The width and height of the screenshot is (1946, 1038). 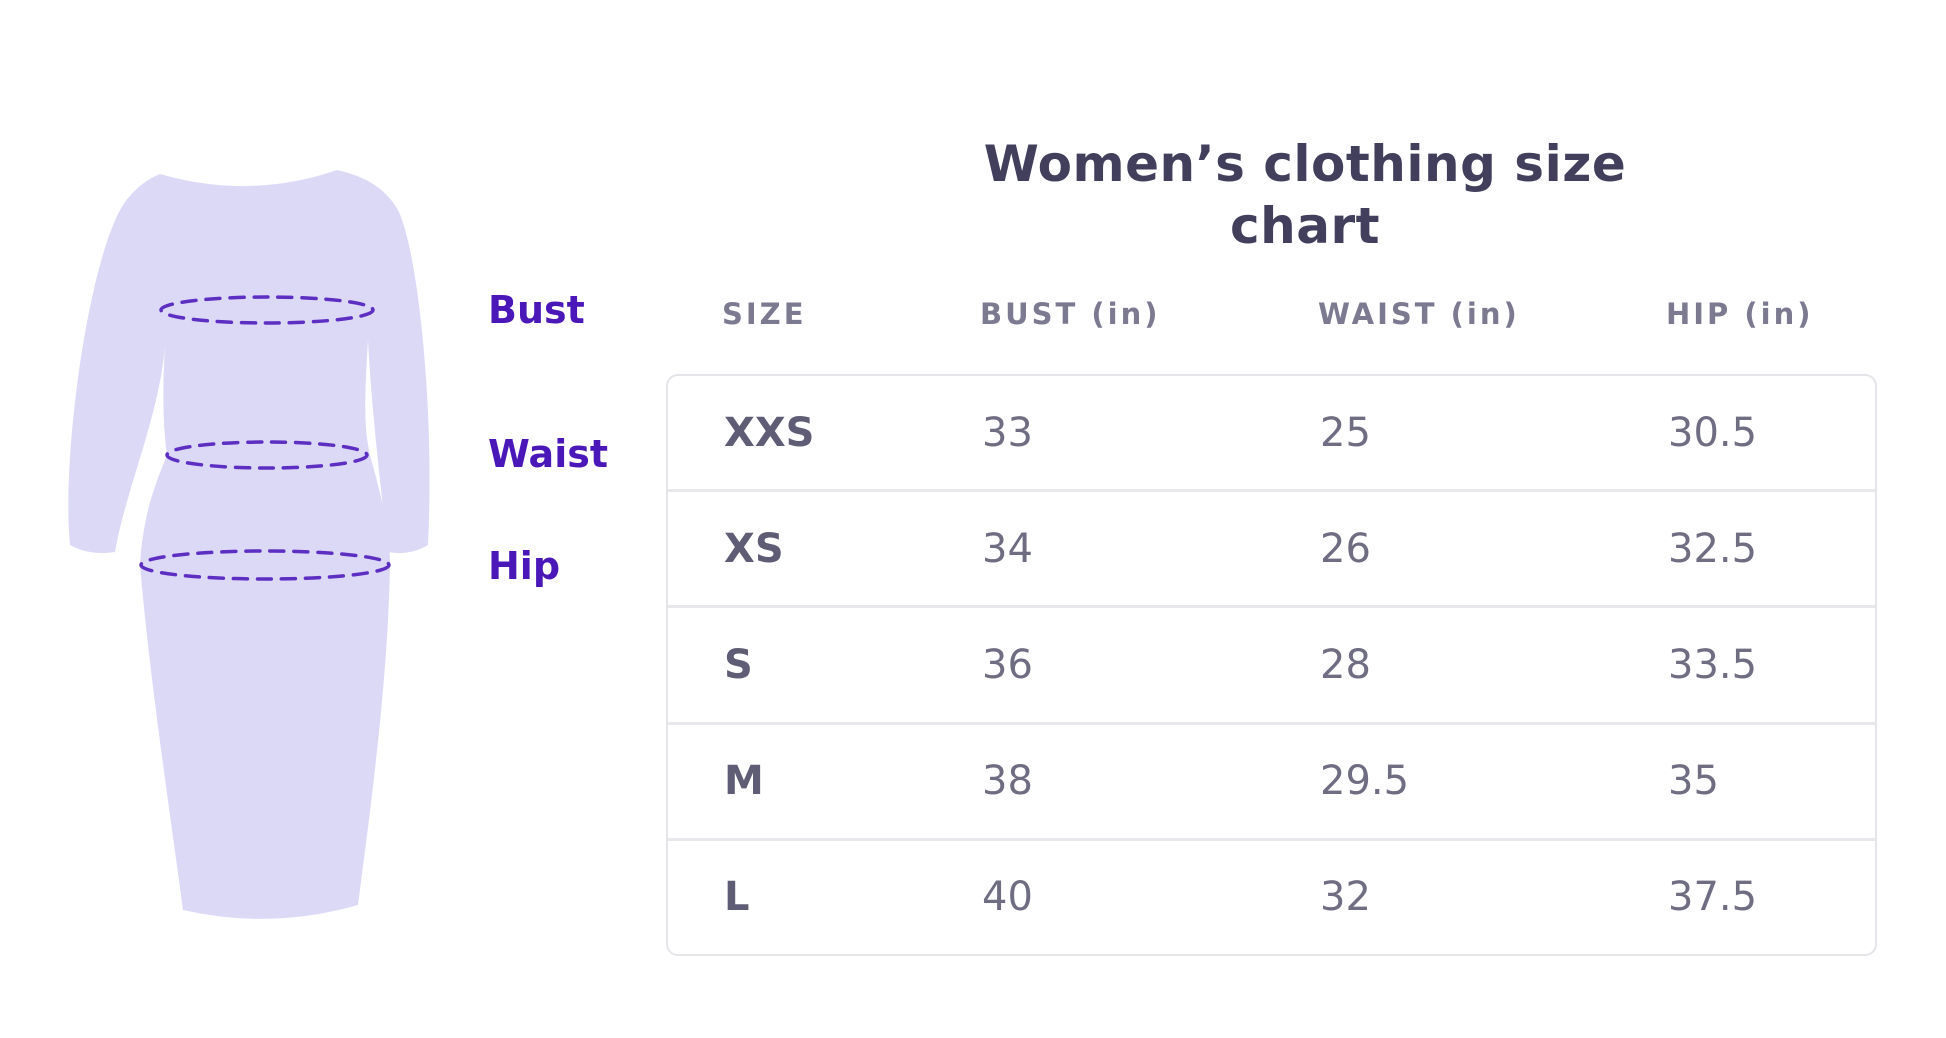 I want to click on table-row-m: M 38 29.5 35, so click(x=1271, y=779).